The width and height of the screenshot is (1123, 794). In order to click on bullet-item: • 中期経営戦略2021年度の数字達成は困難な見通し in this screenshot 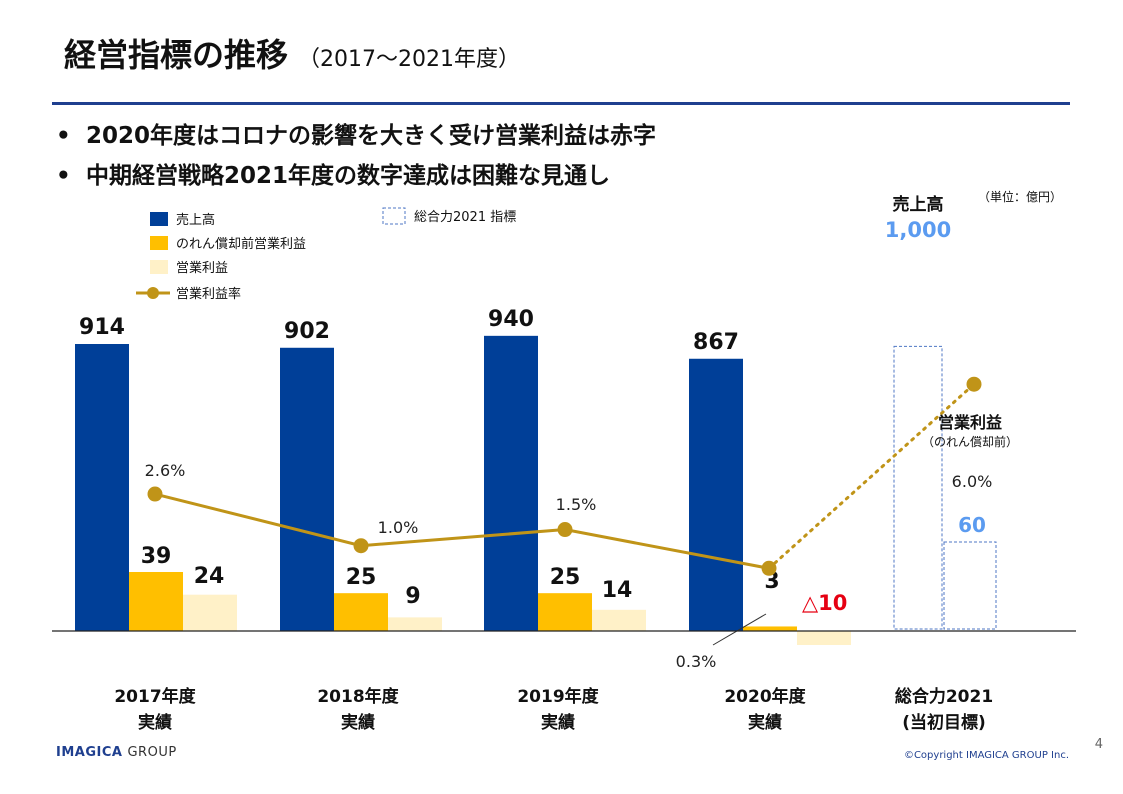, I will do `click(356, 178)`.